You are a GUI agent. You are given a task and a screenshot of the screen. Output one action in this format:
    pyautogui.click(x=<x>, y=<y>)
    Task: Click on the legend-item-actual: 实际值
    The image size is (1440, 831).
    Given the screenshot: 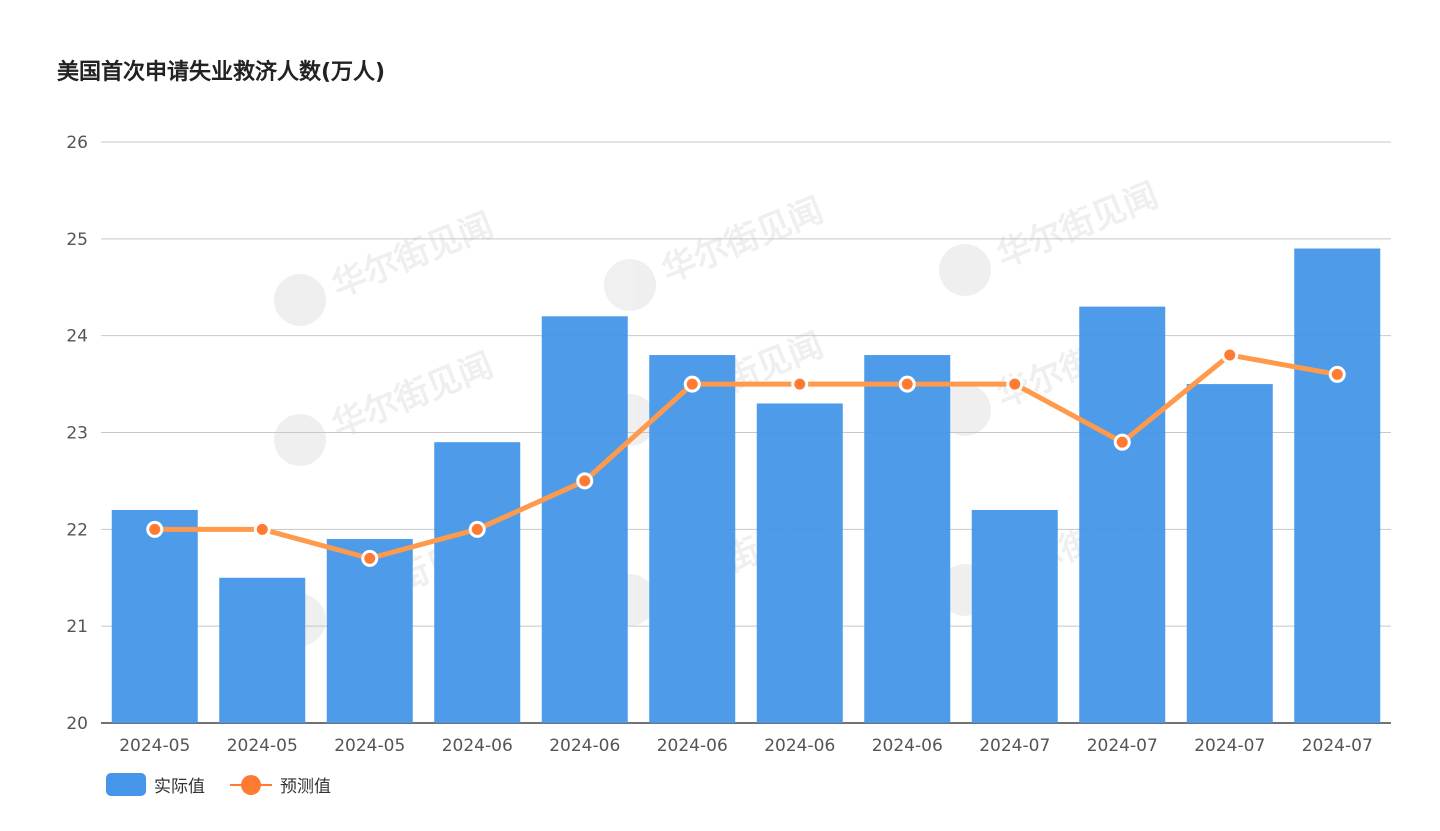 What is the action you would take?
    pyautogui.click(x=155, y=784)
    